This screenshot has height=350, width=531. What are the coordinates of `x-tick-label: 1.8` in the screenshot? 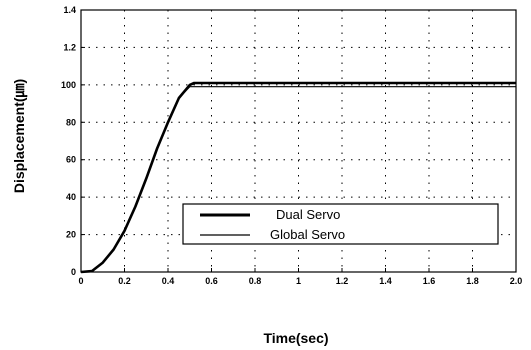 It's located at (472, 281).